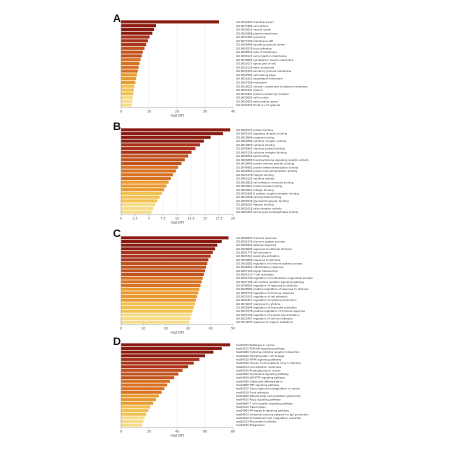 Image resolution: width=474 pixels, height=474 pixels. I want to click on term-label: GO:0030117 apical part of cell, so click(256, 64).